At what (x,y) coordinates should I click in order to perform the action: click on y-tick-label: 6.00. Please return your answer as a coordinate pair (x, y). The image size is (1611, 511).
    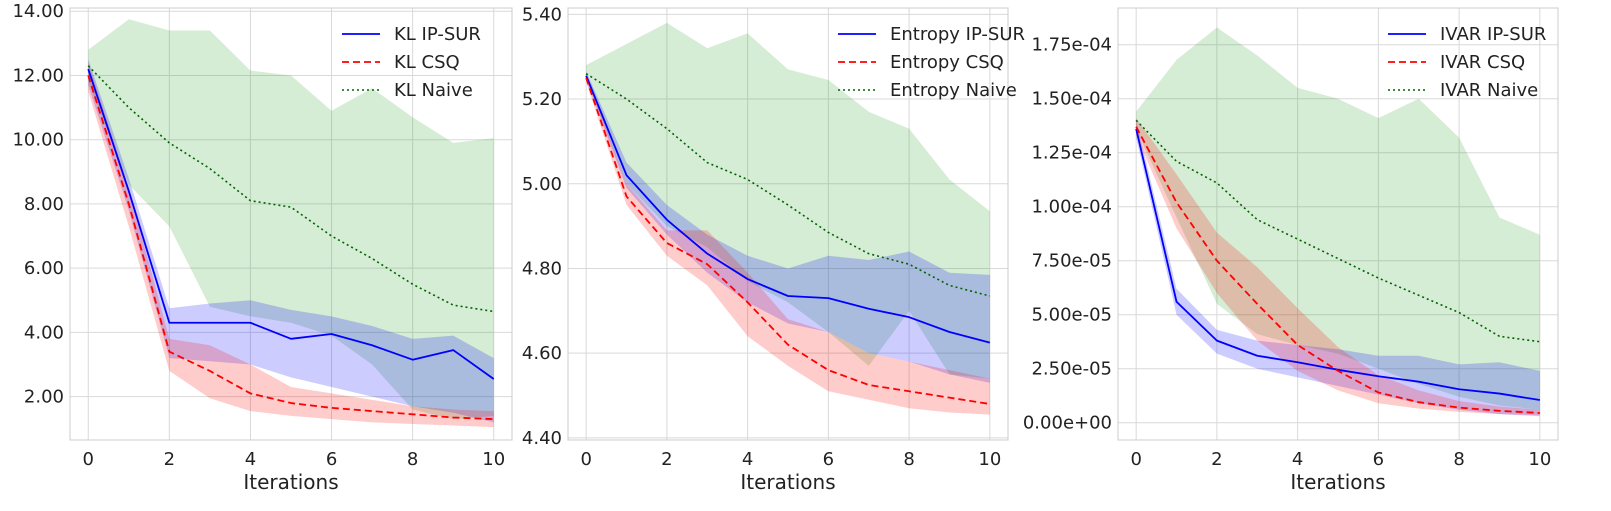
    Looking at the image, I should click on (44, 268).